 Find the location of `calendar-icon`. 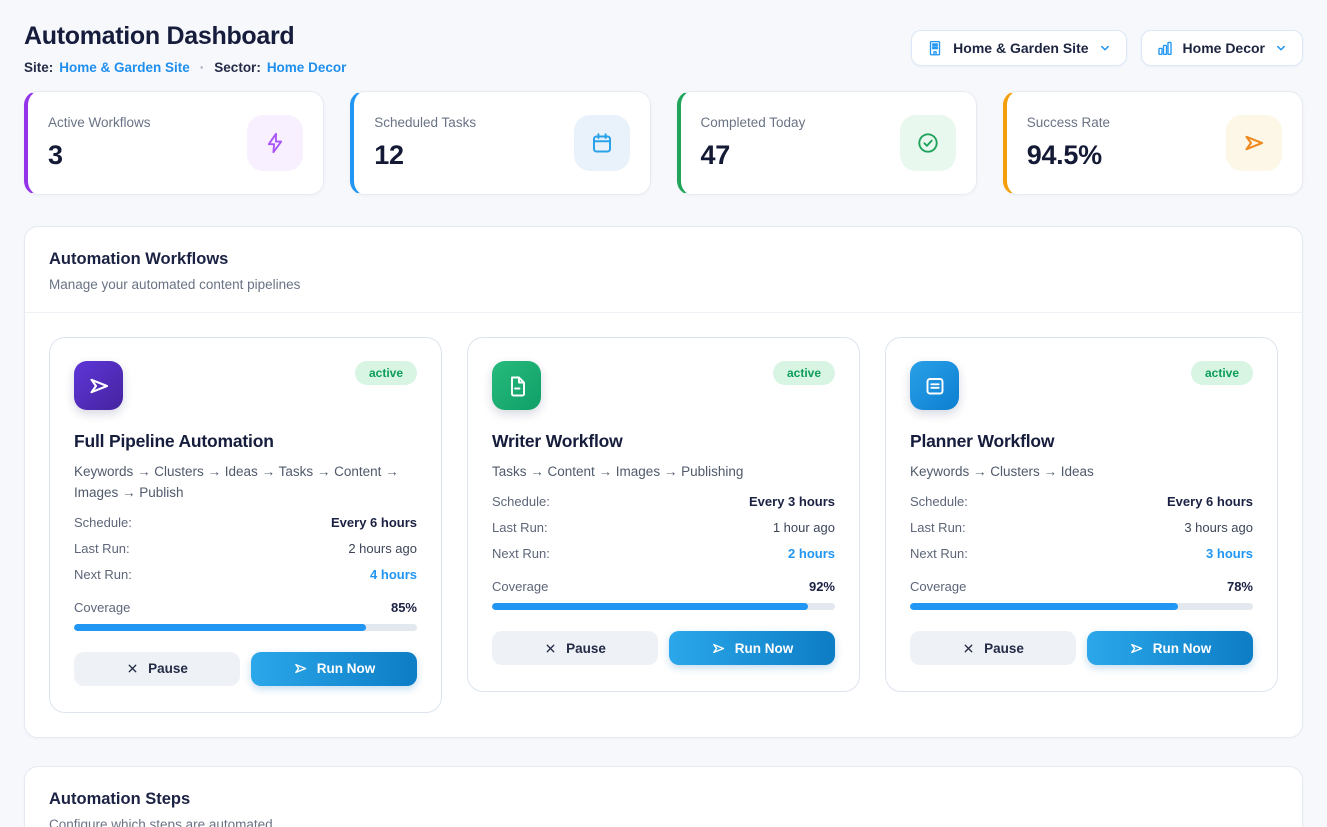

calendar-icon is located at coordinates (601, 143).